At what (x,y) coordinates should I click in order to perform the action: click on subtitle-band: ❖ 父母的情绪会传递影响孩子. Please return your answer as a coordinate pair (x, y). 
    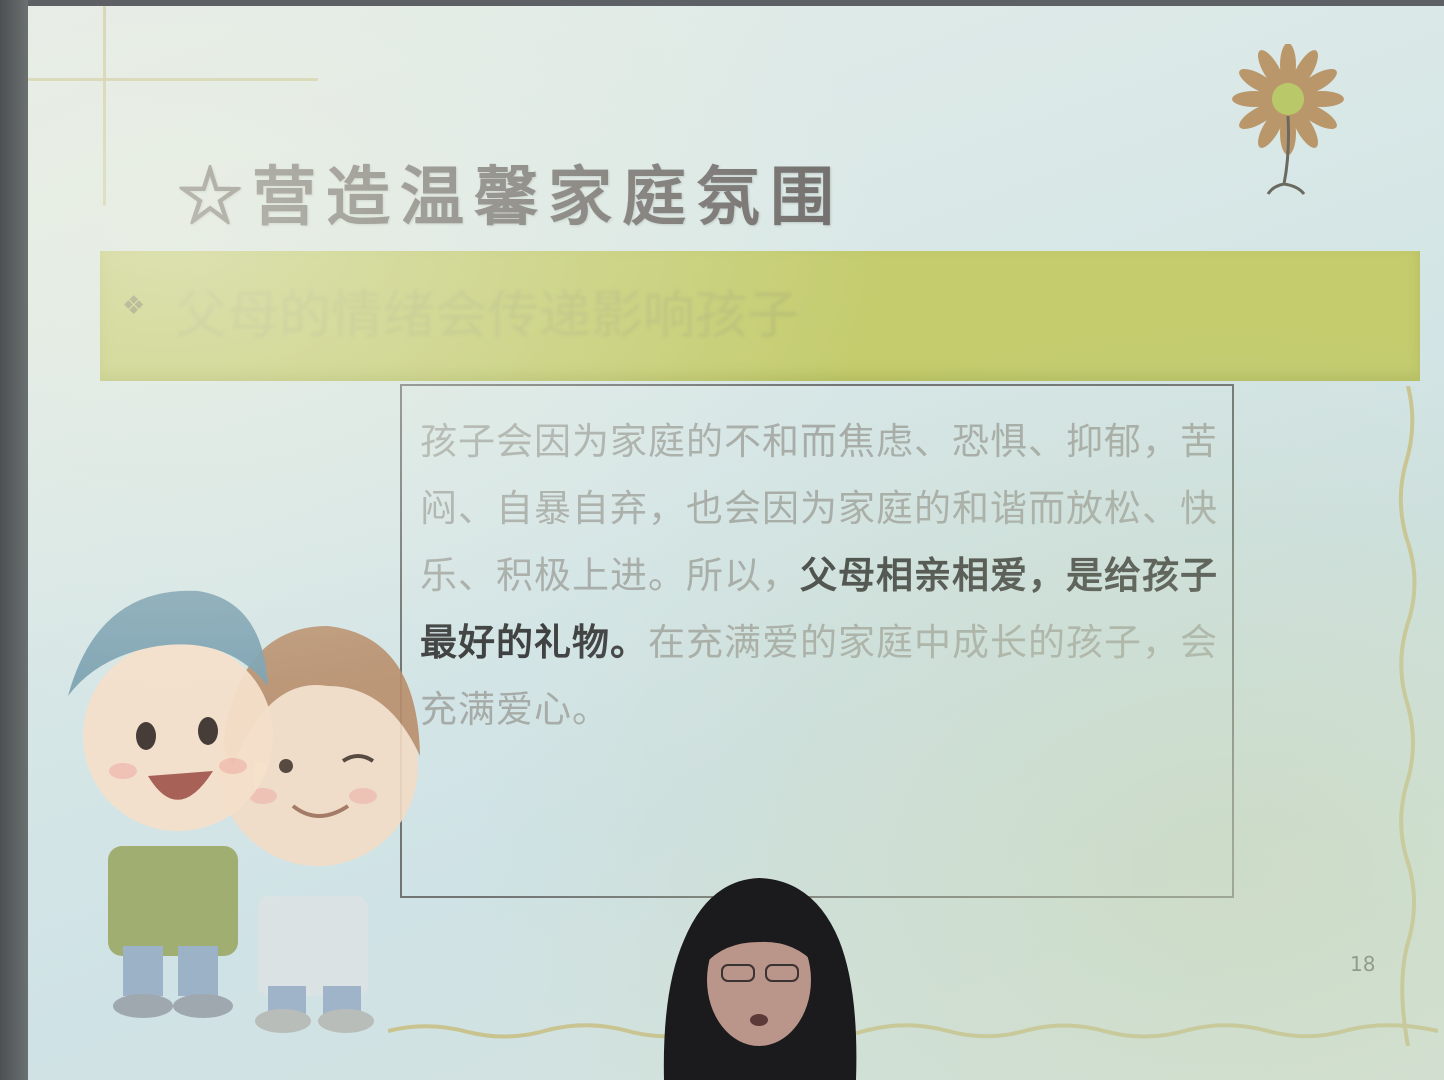
    Looking at the image, I should click on (760, 316).